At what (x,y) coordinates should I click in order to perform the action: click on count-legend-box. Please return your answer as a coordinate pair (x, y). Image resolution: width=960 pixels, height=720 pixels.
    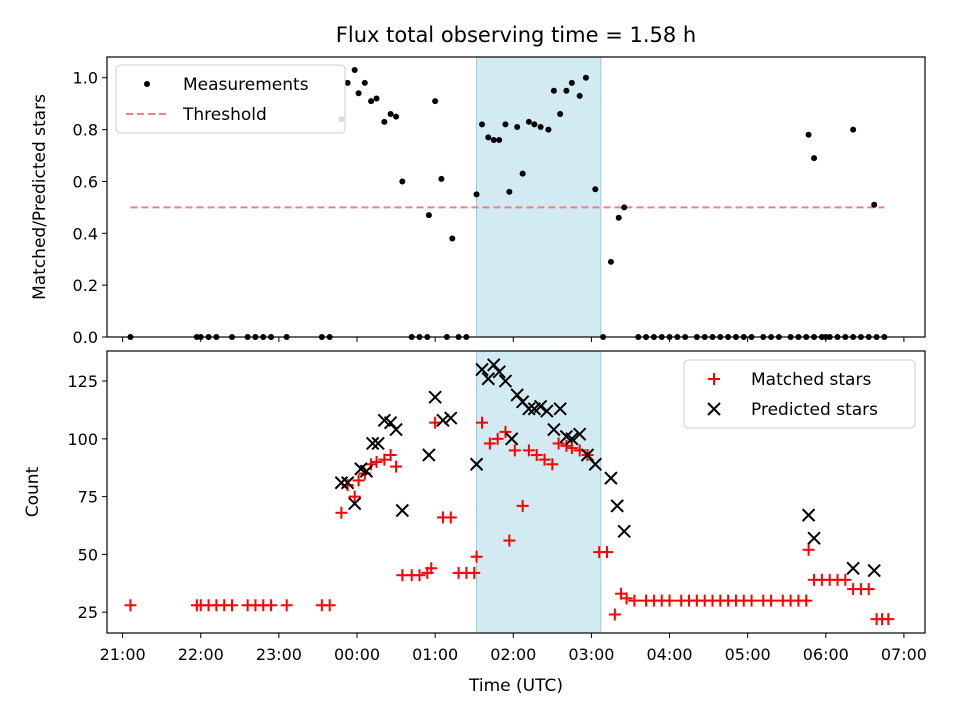
    Looking at the image, I should click on (799, 394).